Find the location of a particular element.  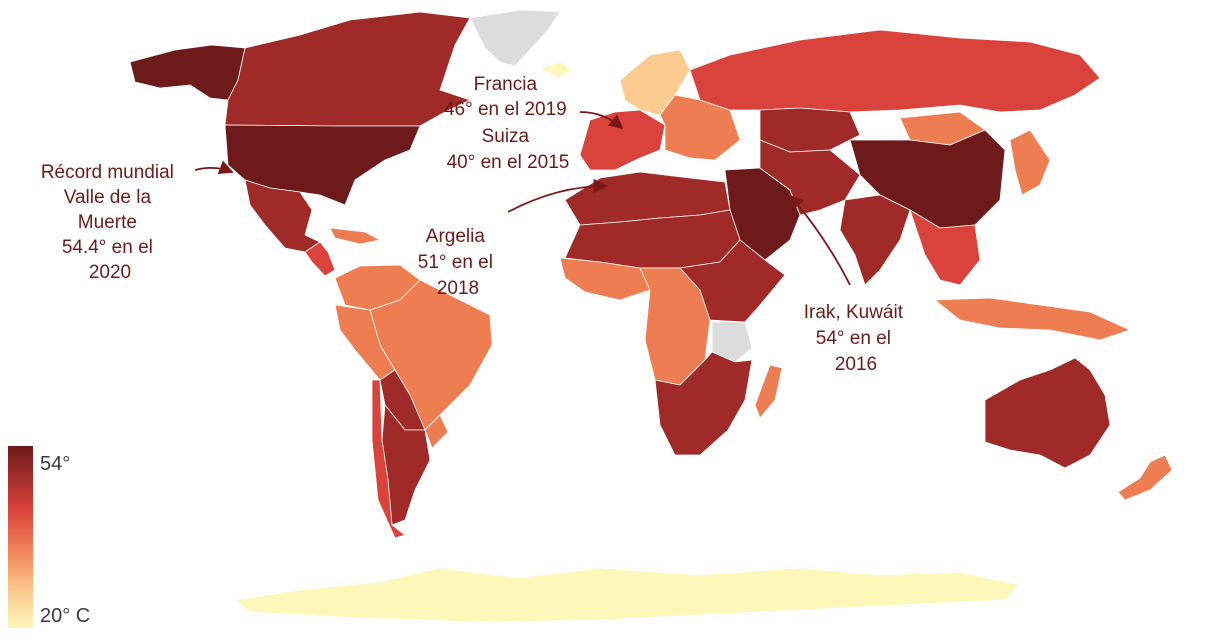

annotation-line: Irak, Kuwáit is located at coordinates (854, 312).